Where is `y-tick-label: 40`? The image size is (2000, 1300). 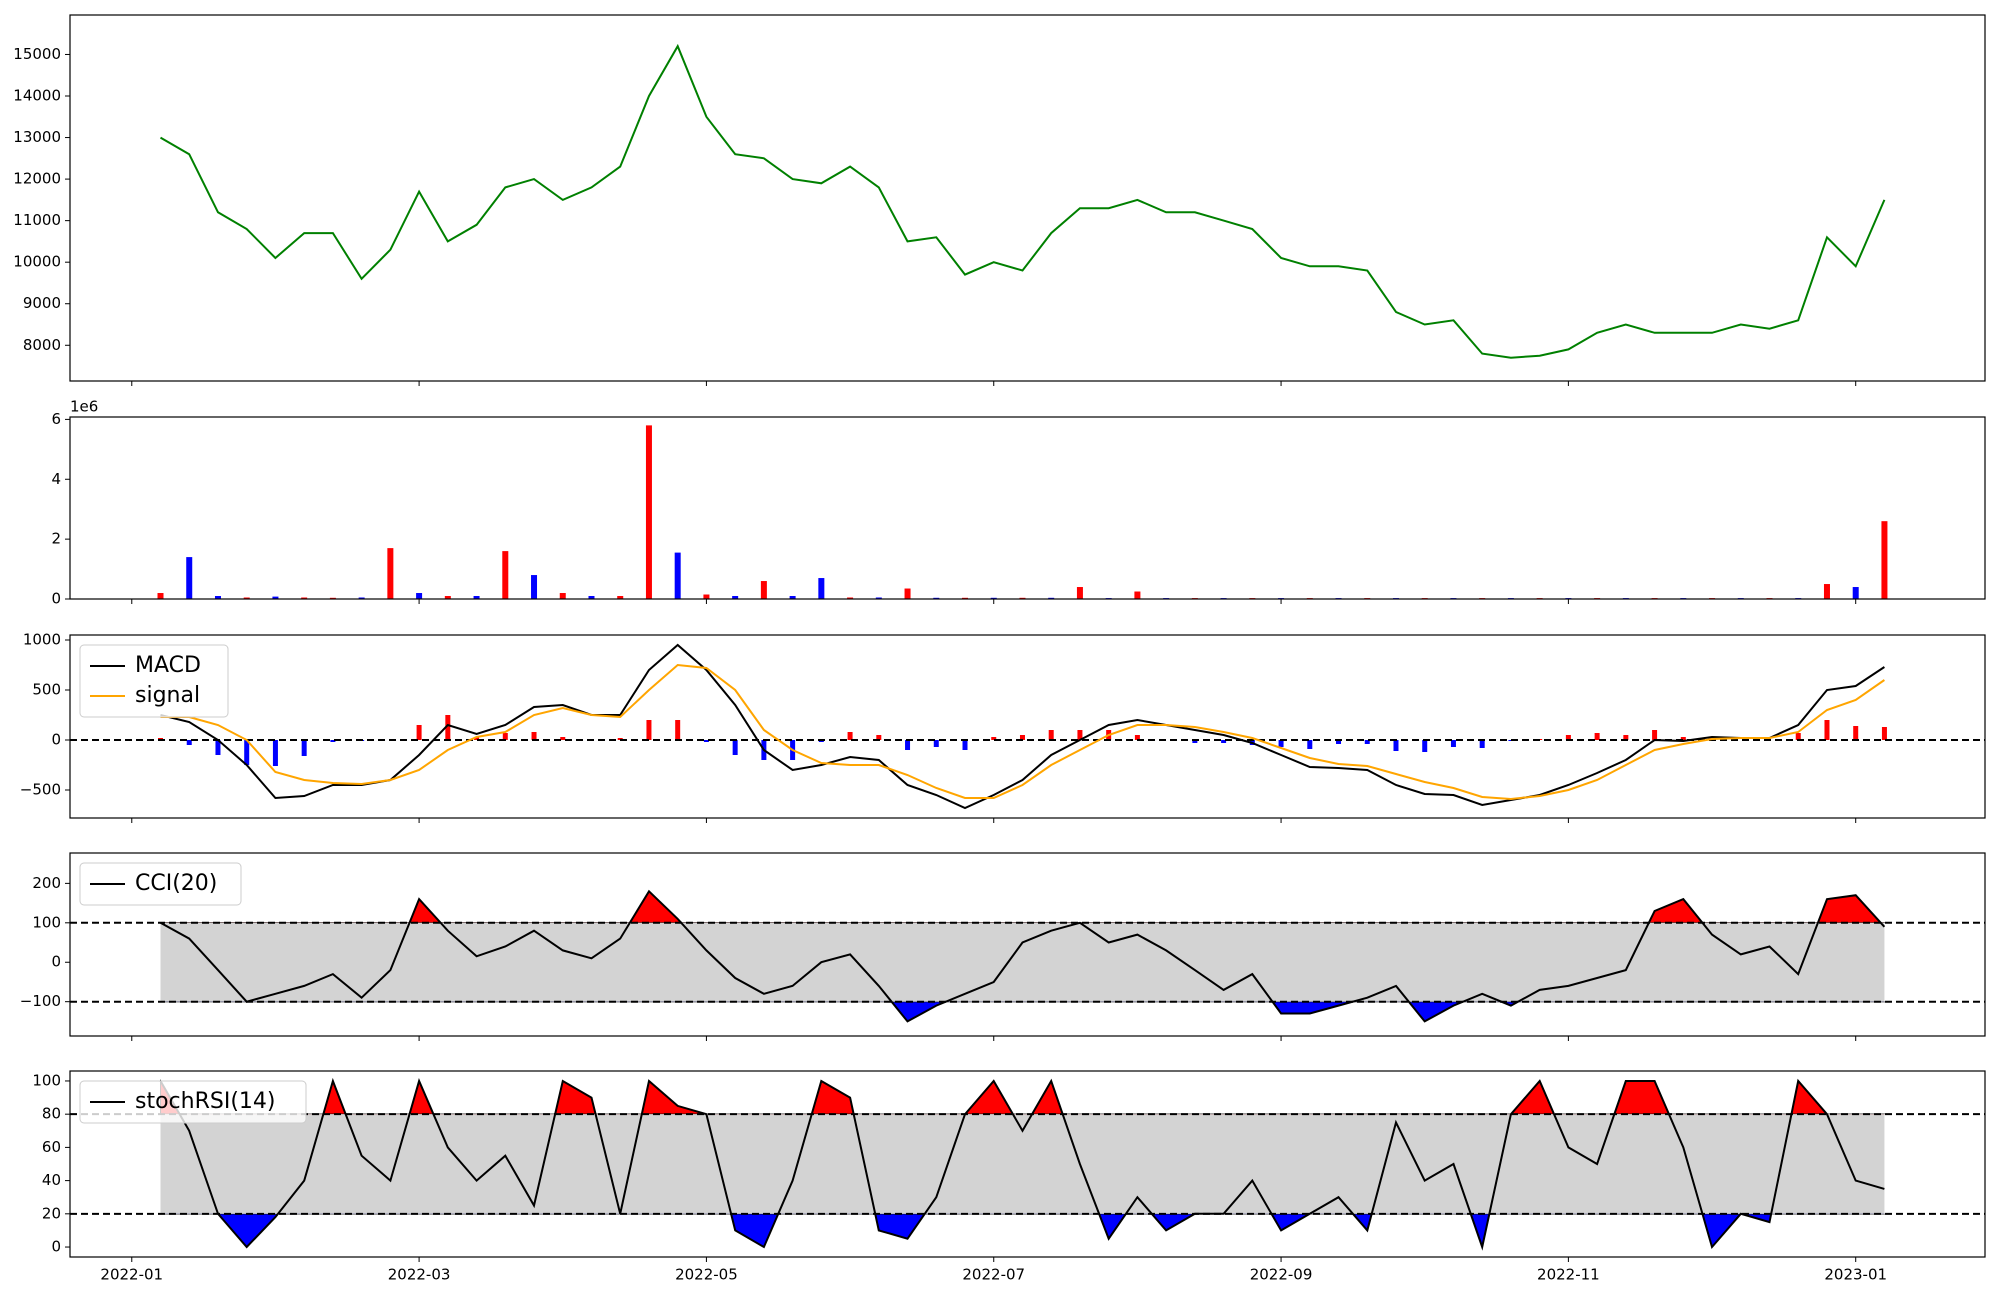
y-tick-label: 40 is located at coordinates (51, 1180).